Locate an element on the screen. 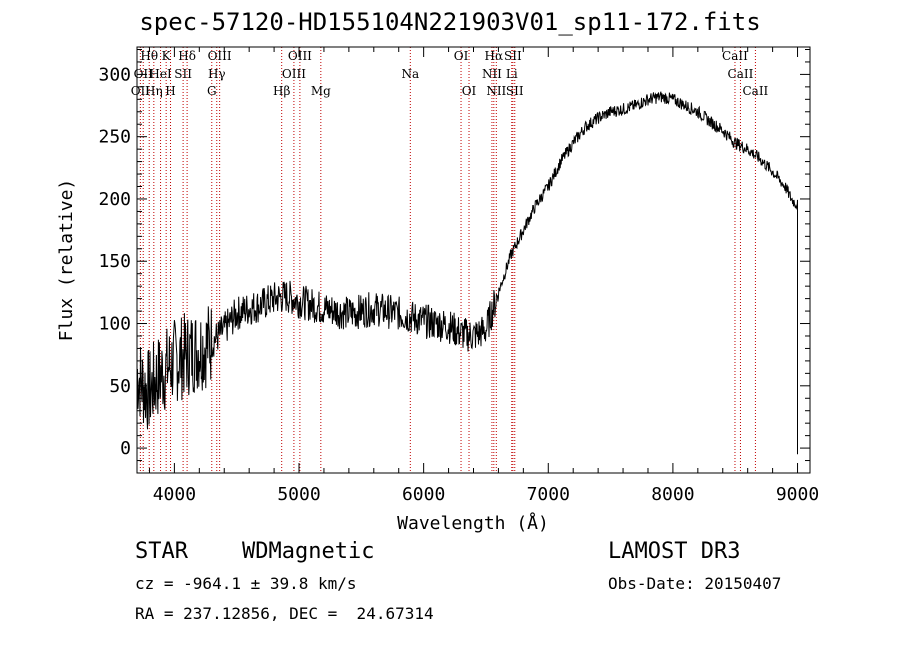  line-label-7: SII is located at coordinates (183, 74).